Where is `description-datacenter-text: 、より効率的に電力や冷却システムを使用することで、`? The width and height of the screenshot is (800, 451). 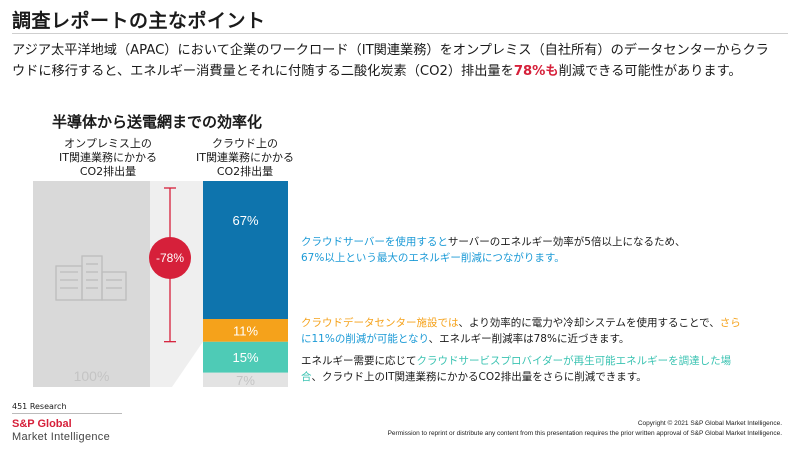 description-datacenter-text: 、より効率的に電力や冷却システムを使用することで、 is located at coordinates (589, 323).